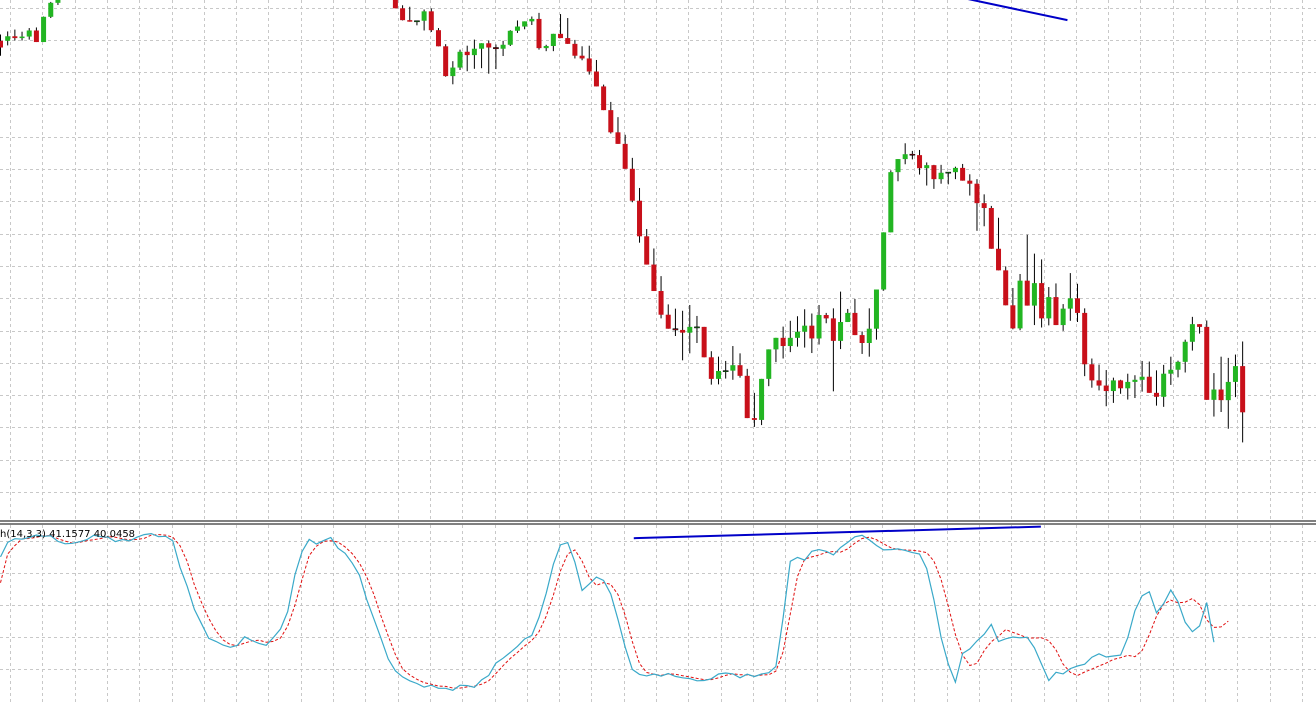 This screenshot has height=702, width=1316. What do you see at coordinates (67, 534) in the screenshot?
I see `indicator-label: h(14,3,3) 41.1577 40.0458` at bounding box center [67, 534].